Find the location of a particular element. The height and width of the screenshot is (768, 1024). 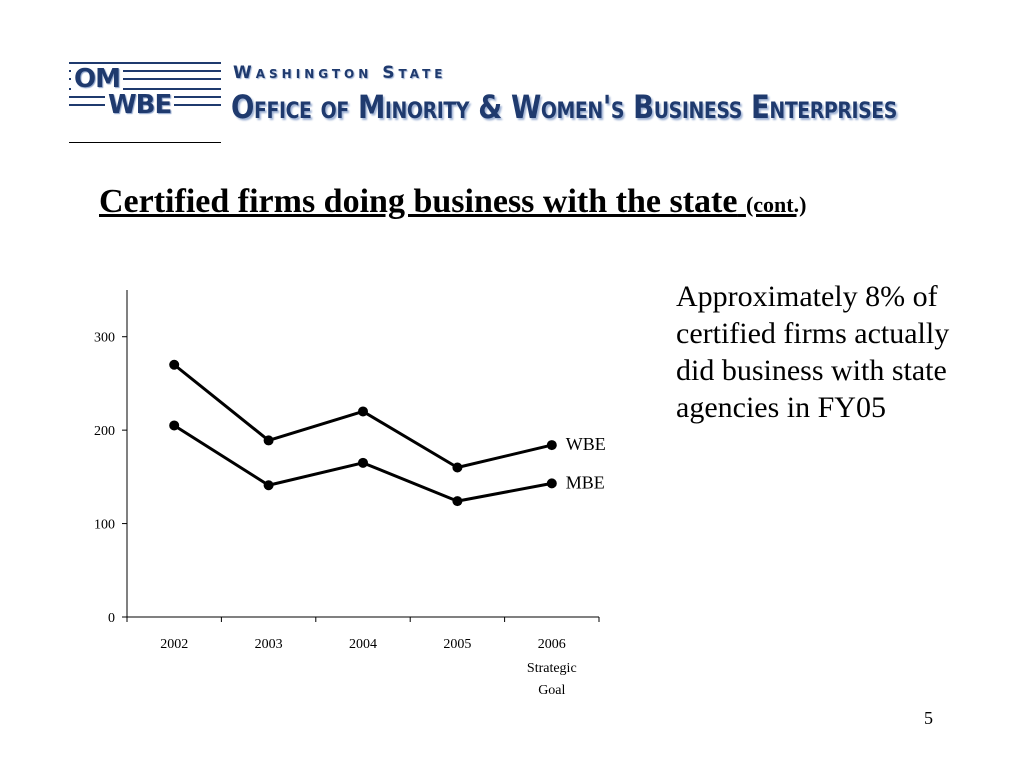

x-tick-label: 2006 is located at coordinates (552, 644).